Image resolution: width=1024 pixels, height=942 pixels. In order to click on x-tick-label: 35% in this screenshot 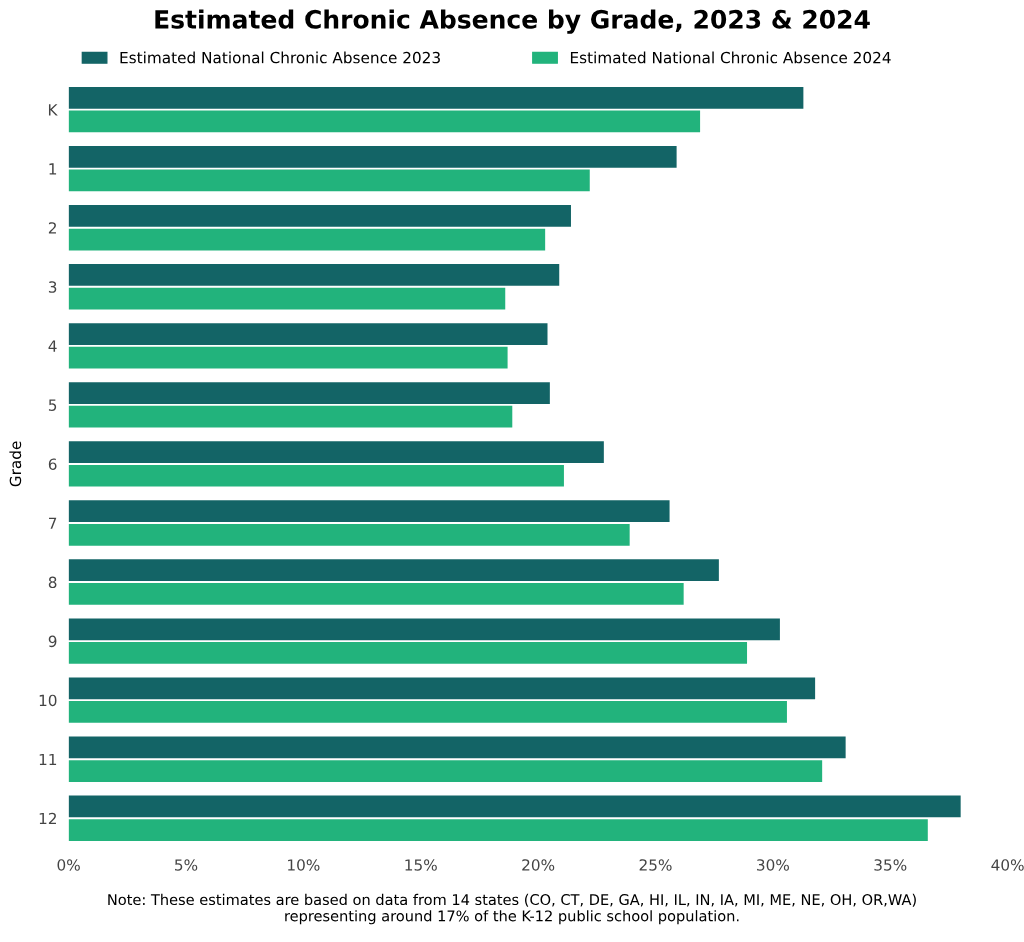, I will do `click(890, 865)`.